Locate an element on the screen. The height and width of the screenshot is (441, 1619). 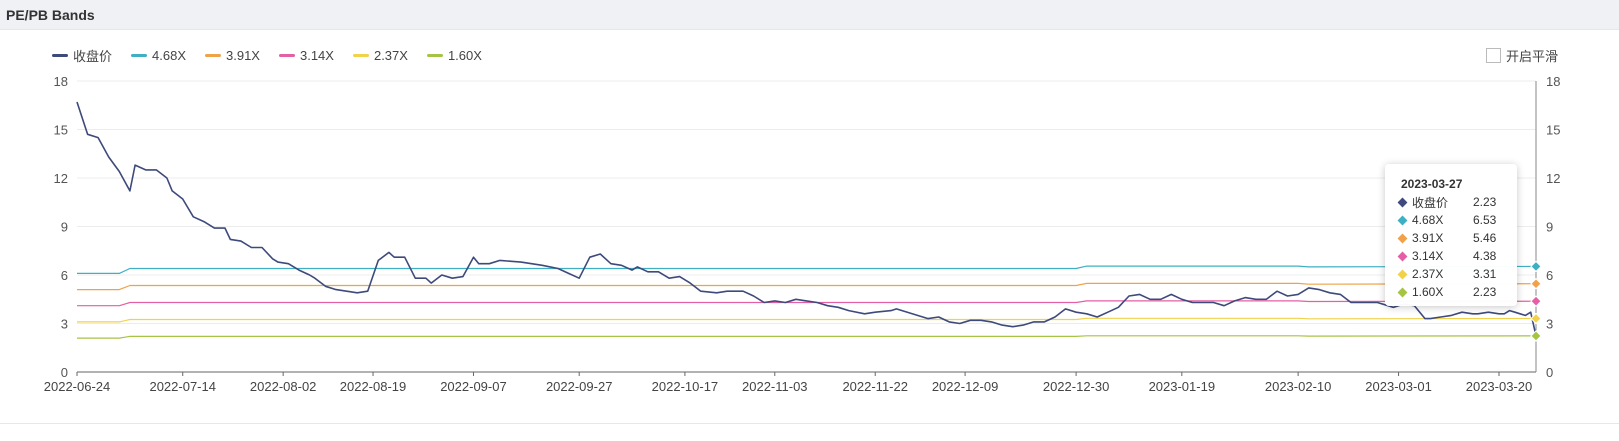
legend-label: 3.91X is located at coordinates (243, 55).